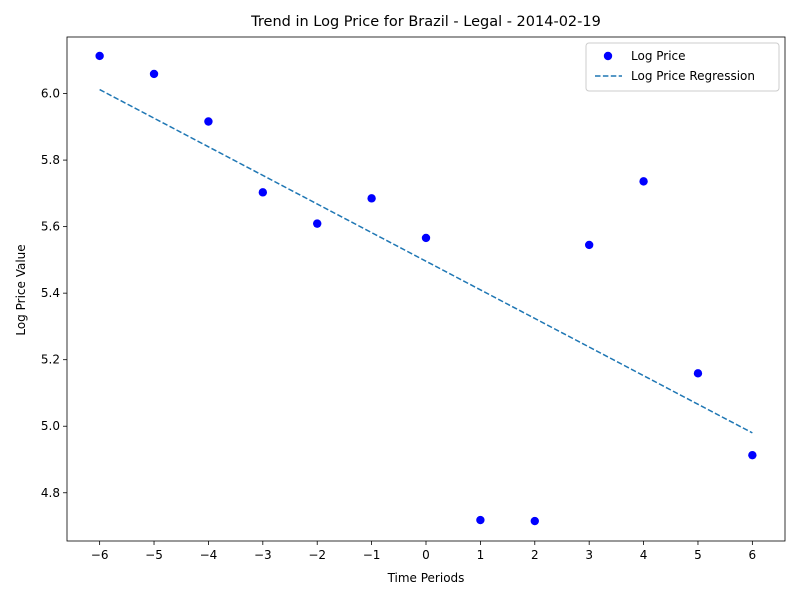 This screenshot has height=600, width=800. What do you see at coordinates (50, 493) in the screenshot?
I see `y-tick-label: 4.8` at bounding box center [50, 493].